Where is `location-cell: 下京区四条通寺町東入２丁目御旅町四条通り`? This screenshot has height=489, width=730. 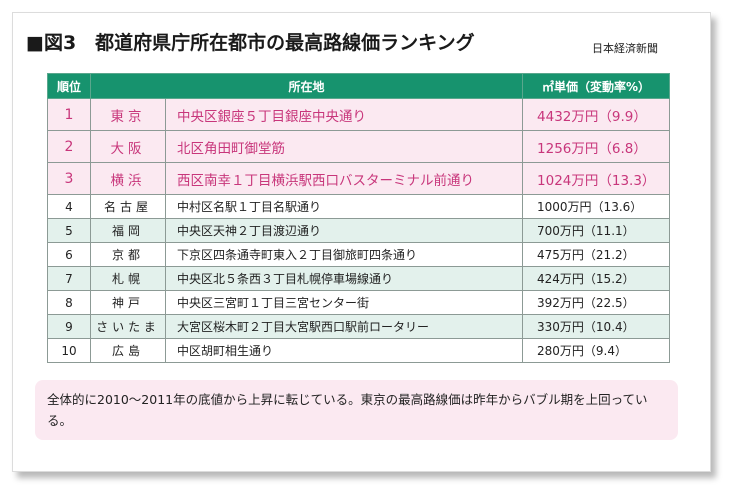
location-cell: 下京区四条通寺町東入２丁目御旅町四条通り is located at coordinates (344, 254).